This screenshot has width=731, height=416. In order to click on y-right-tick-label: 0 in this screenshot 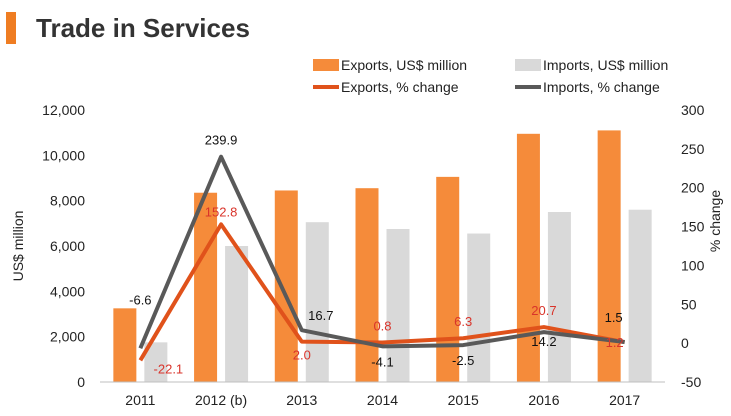, I will do `click(685, 343)`.